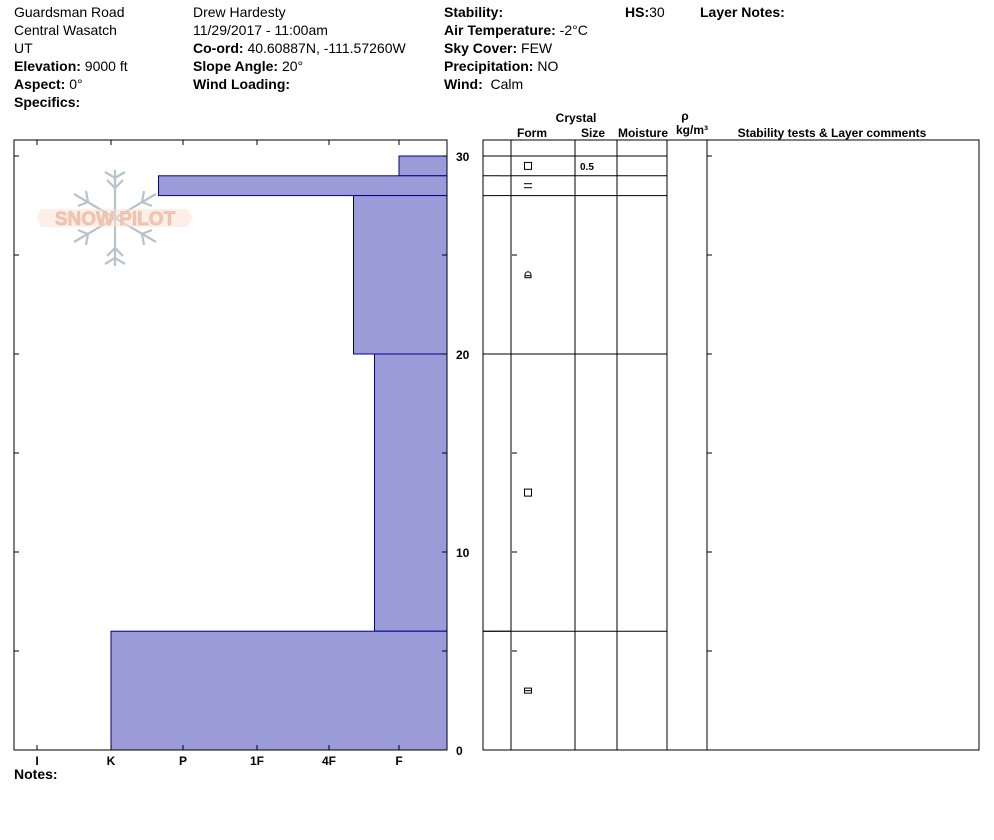  Describe the element at coordinates (329, 761) in the screenshot. I see `hardness-label-4F: 4F` at that location.